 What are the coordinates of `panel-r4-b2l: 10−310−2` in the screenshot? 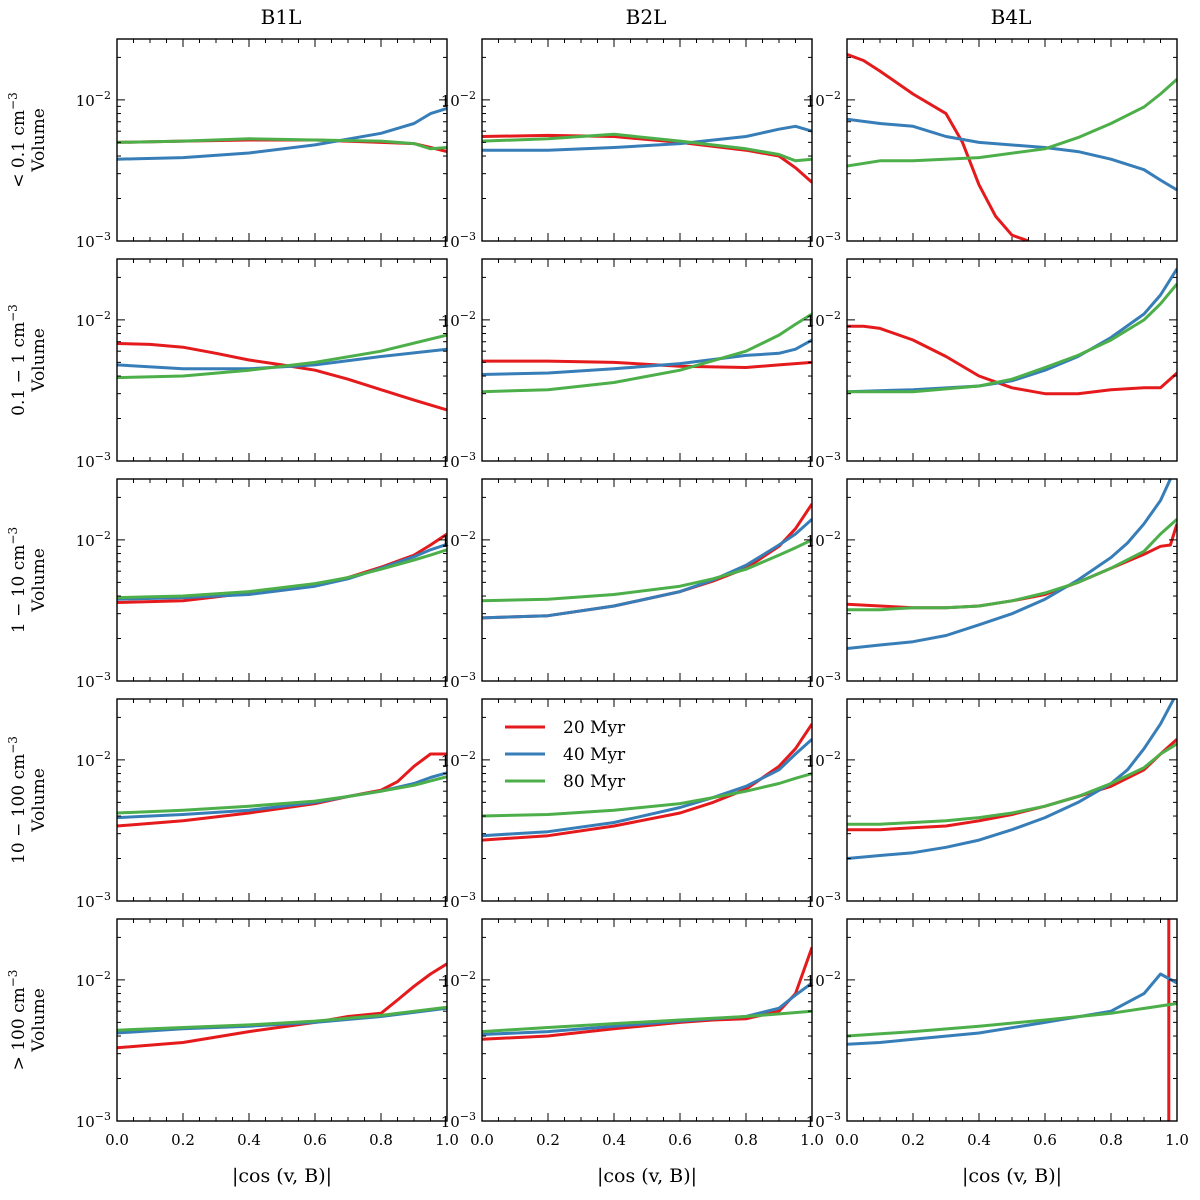 It's located at (627, 804).